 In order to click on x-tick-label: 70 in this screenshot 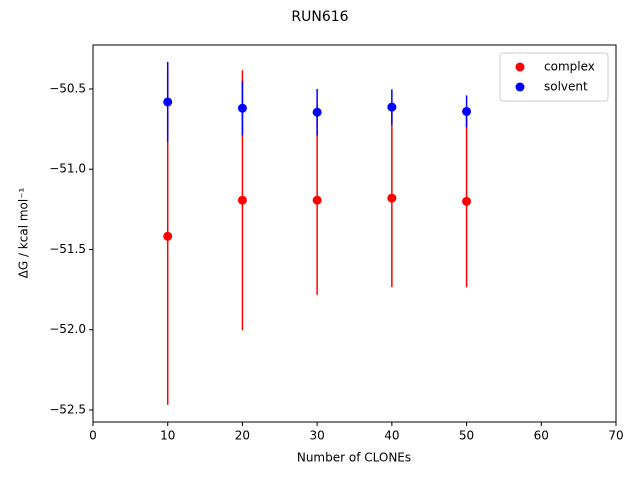, I will do `click(615, 436)`.